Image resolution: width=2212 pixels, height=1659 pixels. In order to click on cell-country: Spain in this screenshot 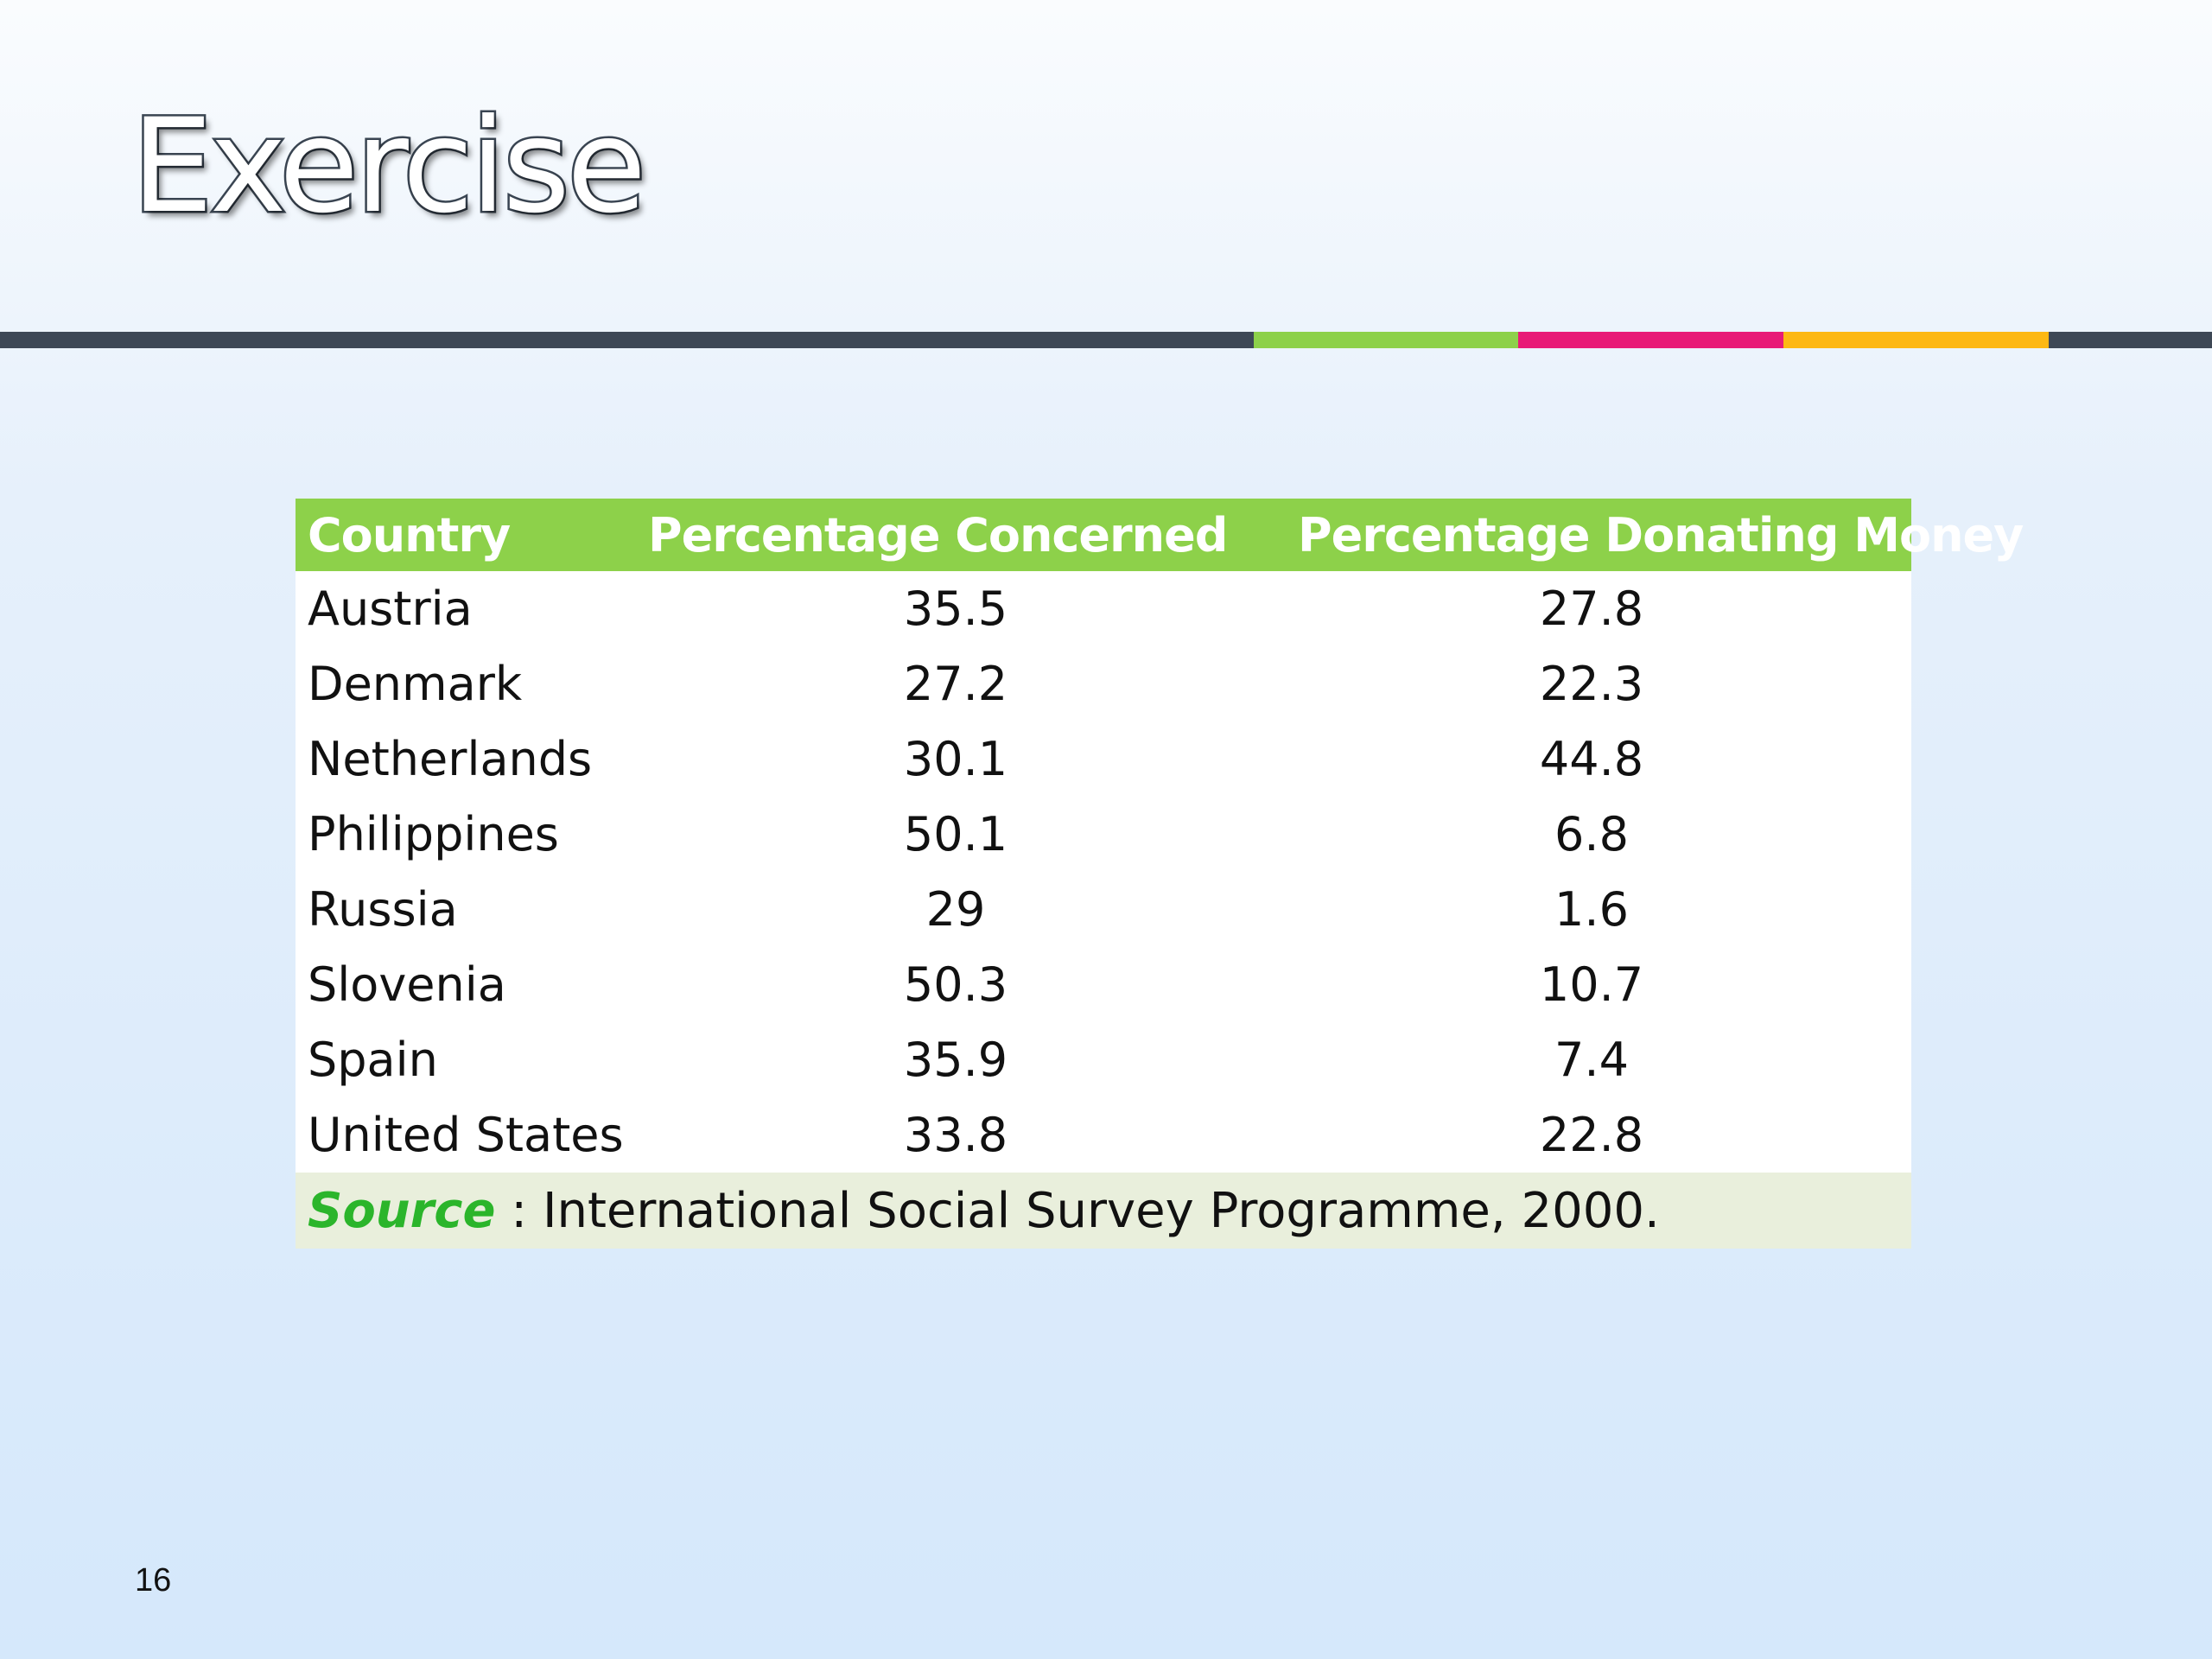, I will do `click(467, 1059)`.